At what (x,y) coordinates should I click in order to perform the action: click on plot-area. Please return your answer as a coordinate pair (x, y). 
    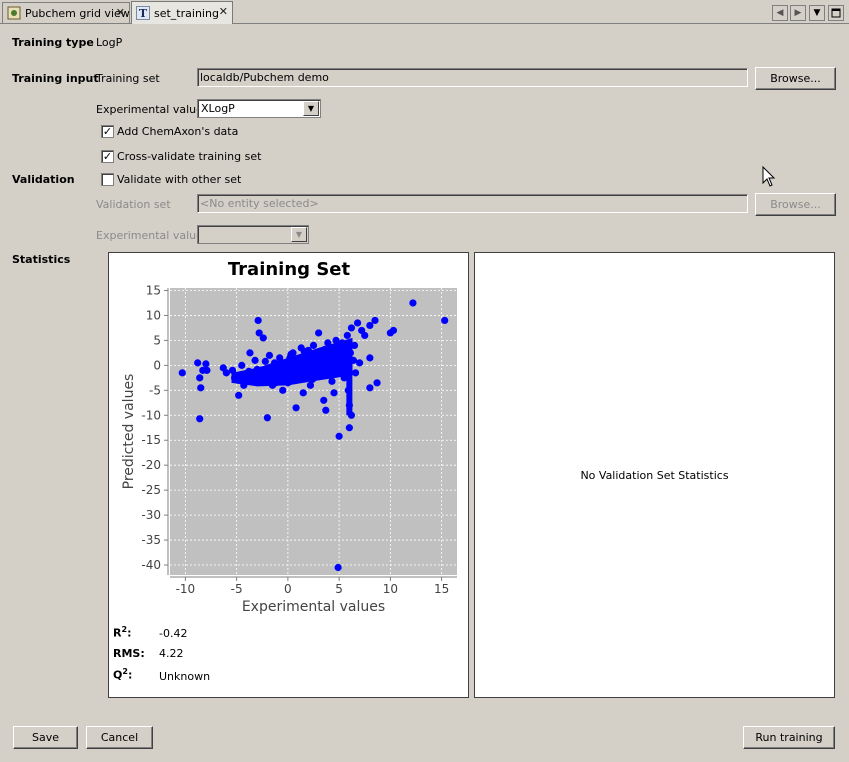
    Looking at the image, I should click on (313, 431).